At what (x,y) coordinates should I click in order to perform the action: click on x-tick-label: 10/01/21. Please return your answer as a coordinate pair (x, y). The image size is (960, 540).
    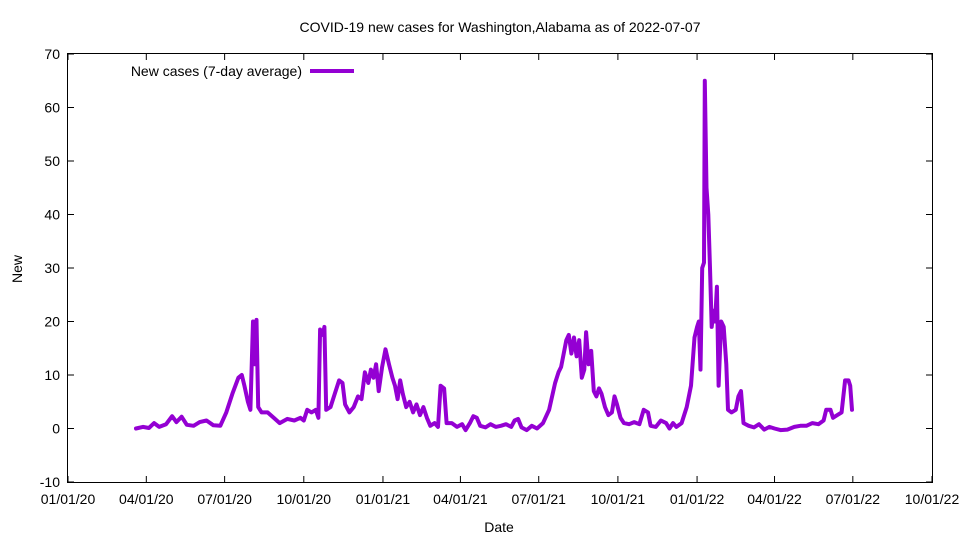
    Looking at the image, I should click on (618, 499).